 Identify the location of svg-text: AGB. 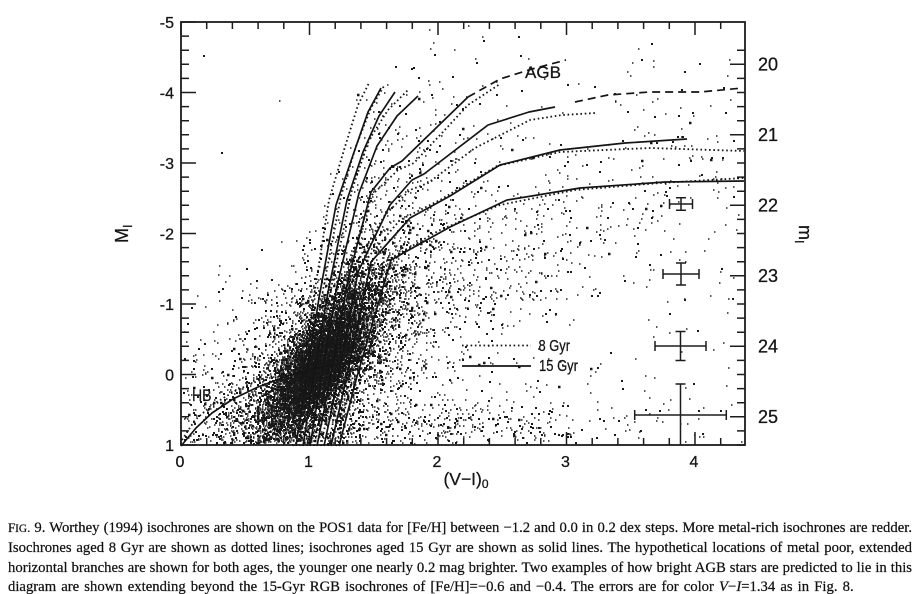
(543, 72).